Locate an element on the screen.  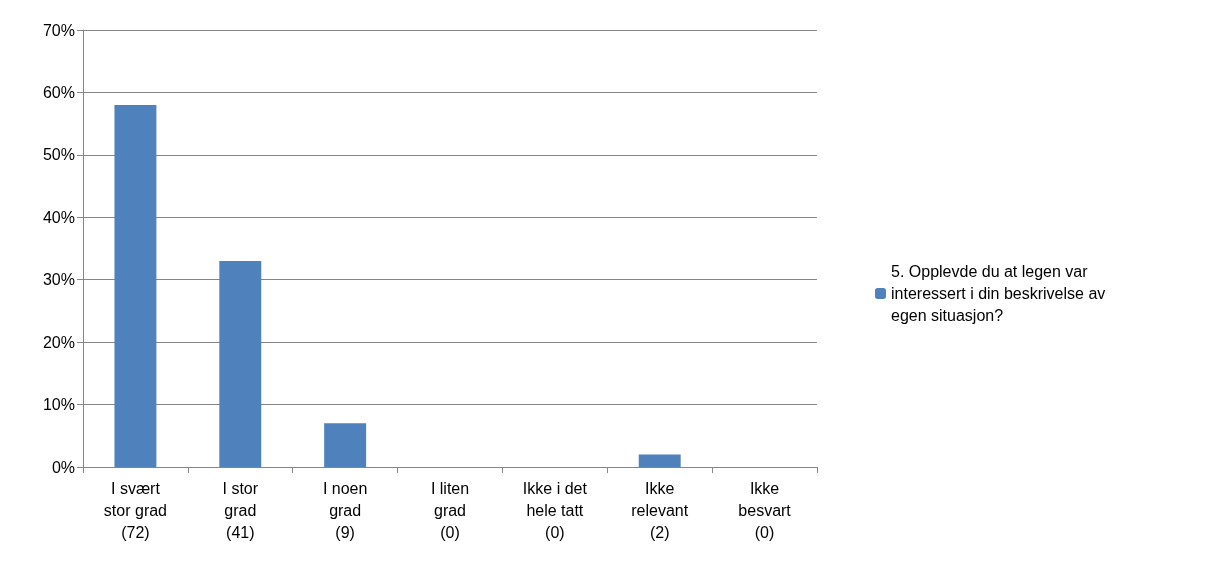
x-tick-label: Ikke besvart (0) is located at coordinates (765, 510).